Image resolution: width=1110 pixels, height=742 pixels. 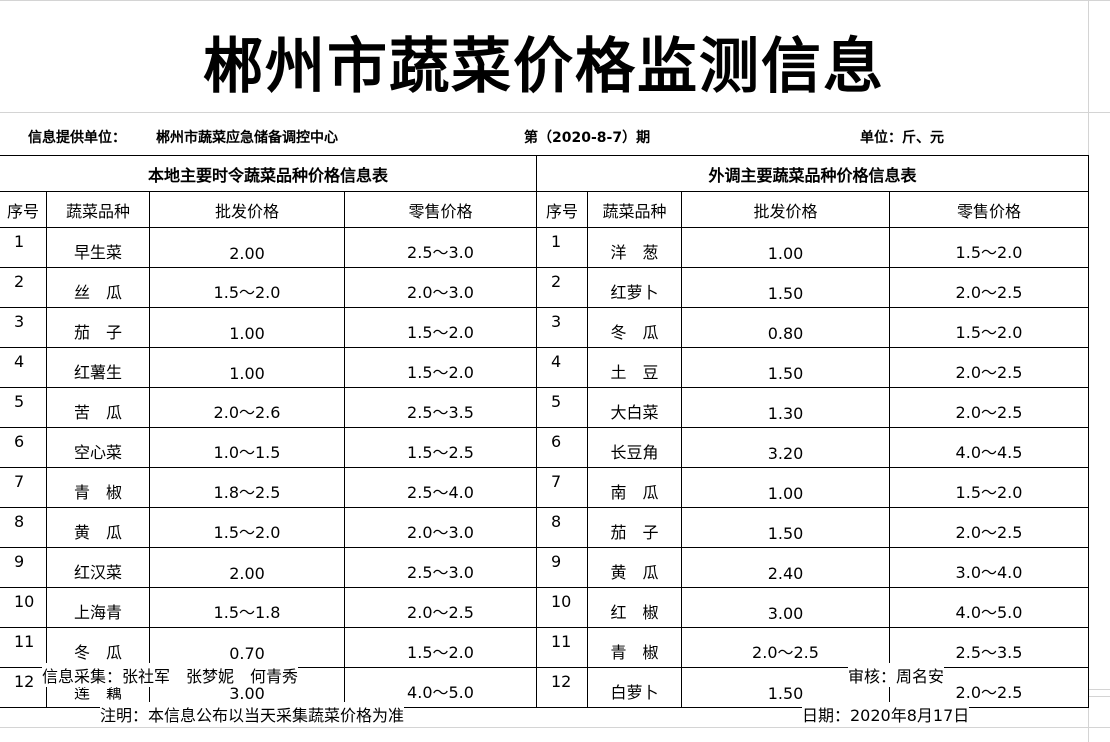 I want to click on vegetable-name: 长豆角, so click(x=634, y=447).